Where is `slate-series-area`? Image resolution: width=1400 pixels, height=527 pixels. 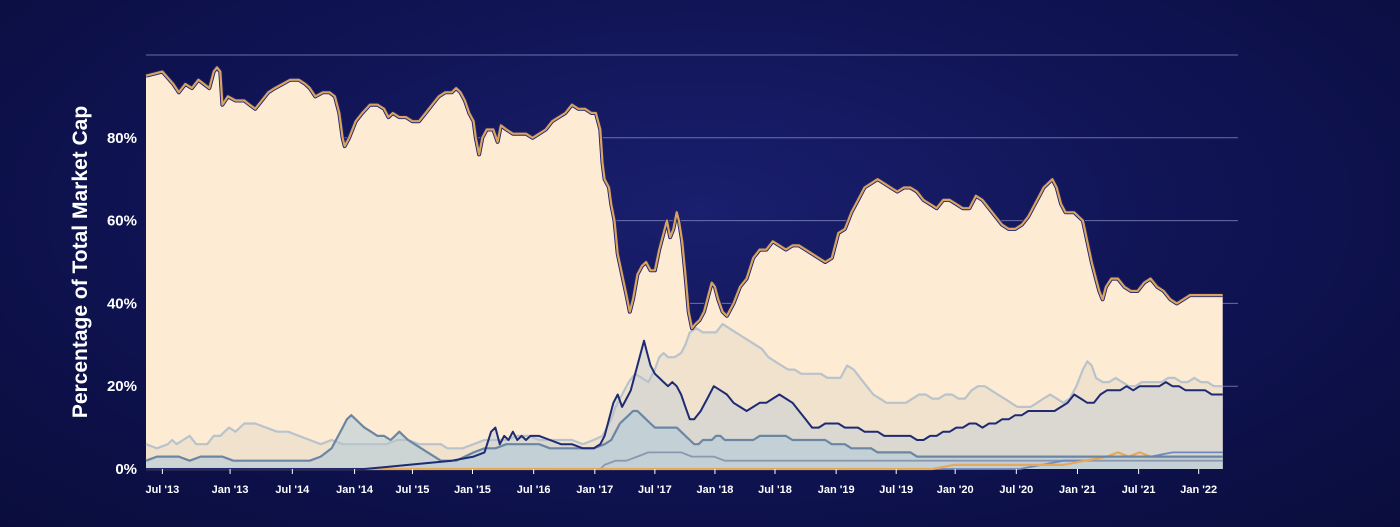
slate-series-area is located at coordinates (684, 440).